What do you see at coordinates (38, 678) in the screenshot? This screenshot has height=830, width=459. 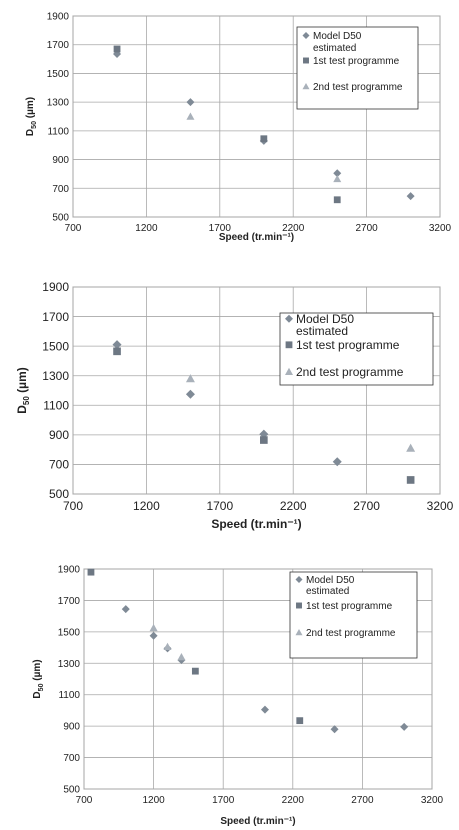 I see `y-axis-label: D50 (µm)` at bounding box center [38, 678].